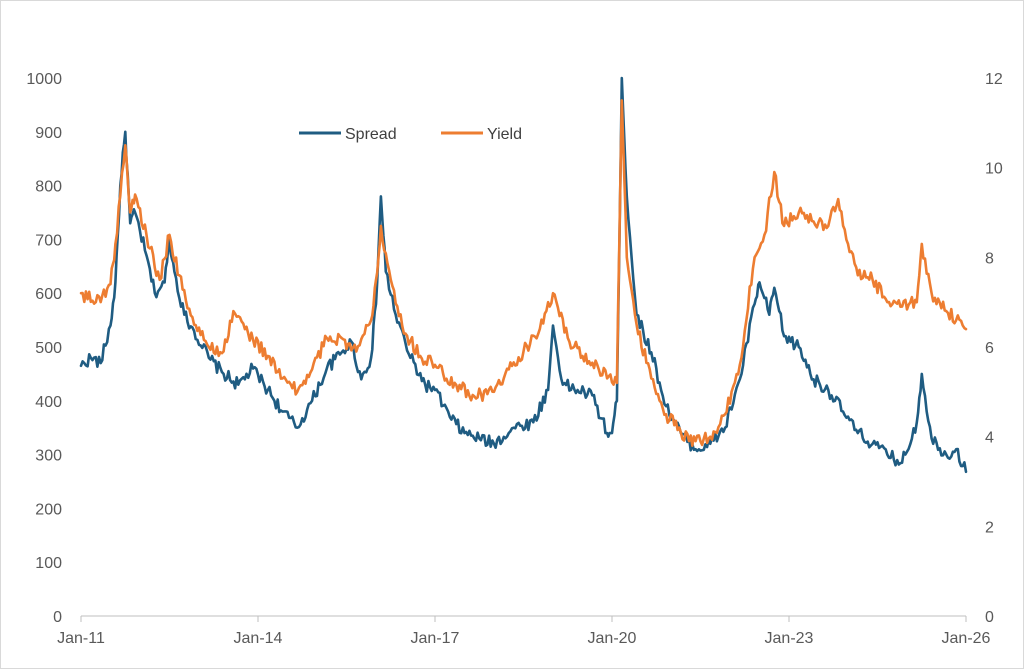  I want to click on y-right-tick-label: 12, so click(994, 79).